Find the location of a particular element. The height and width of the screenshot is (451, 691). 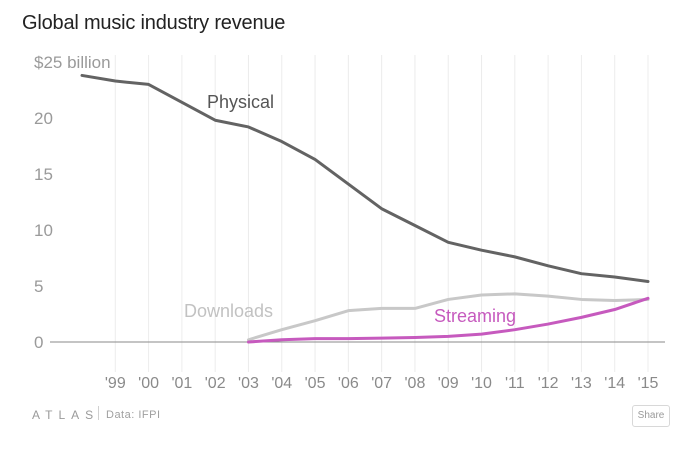

x-tick-label: '14 is located at coordinates (614, 383).